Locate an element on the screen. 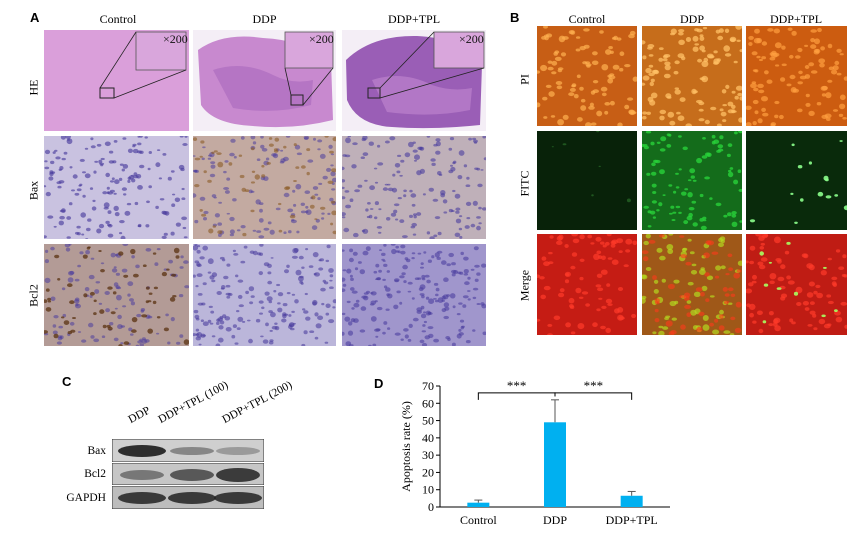 This screenshot has height=541, width=865. wb-row-bax: Bax is located at coordinates (96, 451).